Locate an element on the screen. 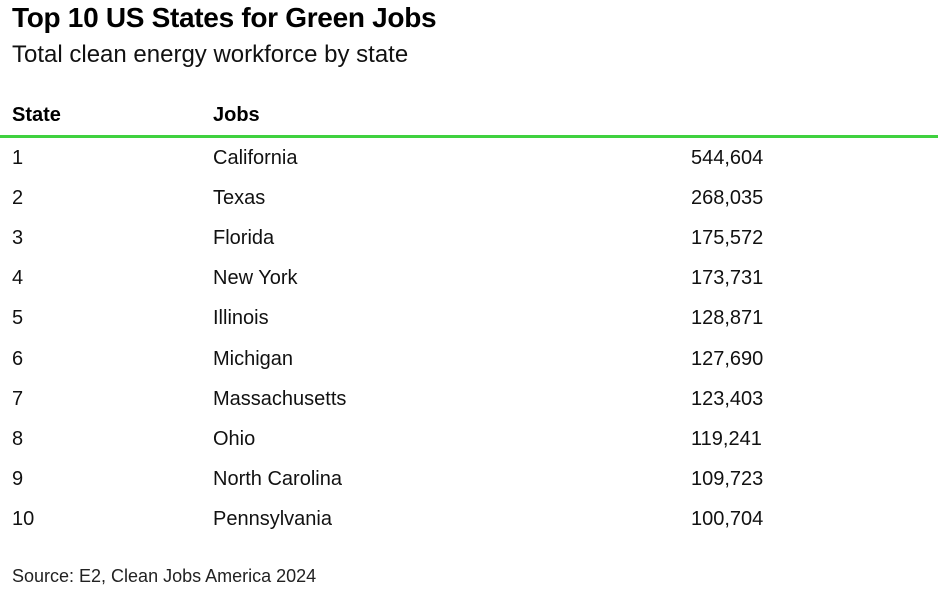 Image resolution: width=938 pixels, height=589 pixels. header-rule is located at coordinates (469, 136).